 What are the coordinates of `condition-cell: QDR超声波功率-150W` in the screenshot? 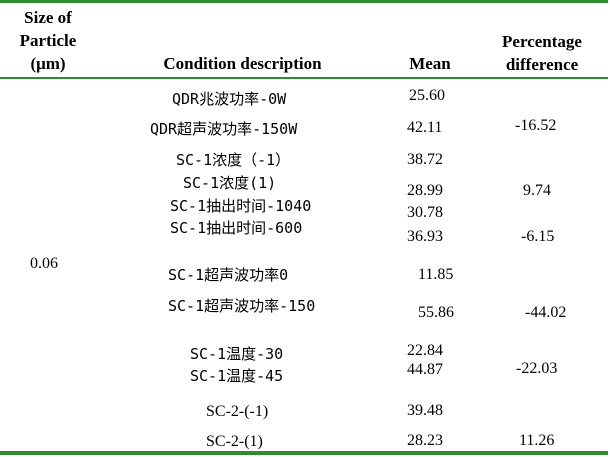 It's located at (224, 129).